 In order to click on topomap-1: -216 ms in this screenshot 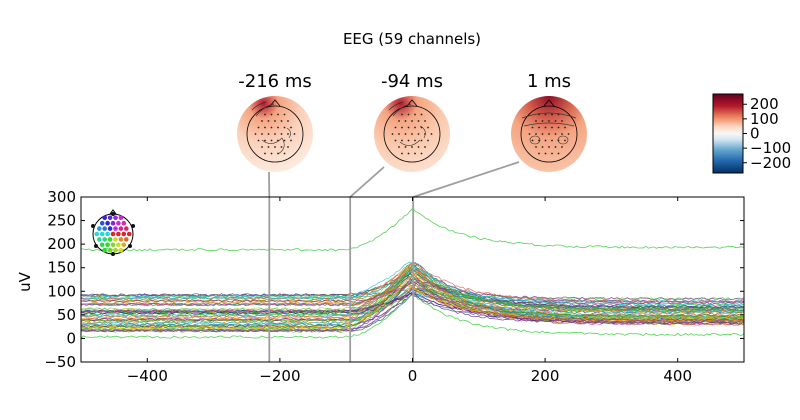, I will do `click(275, 121)`.